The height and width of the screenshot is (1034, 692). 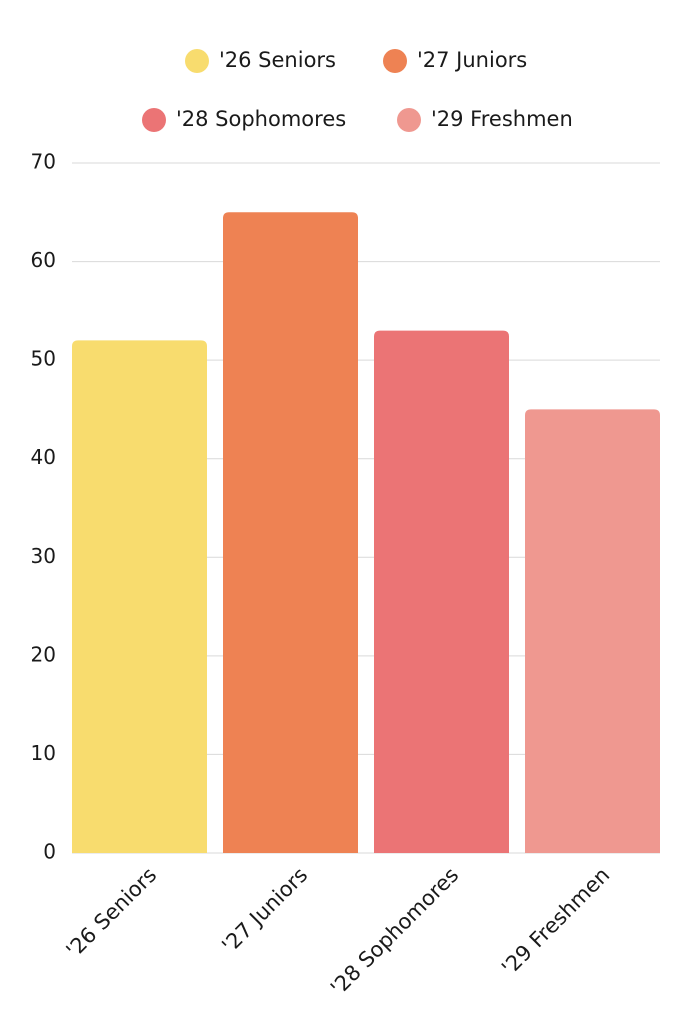 I want to click on x-tick-label: '26 Seniors, so click(x=112, y=913).